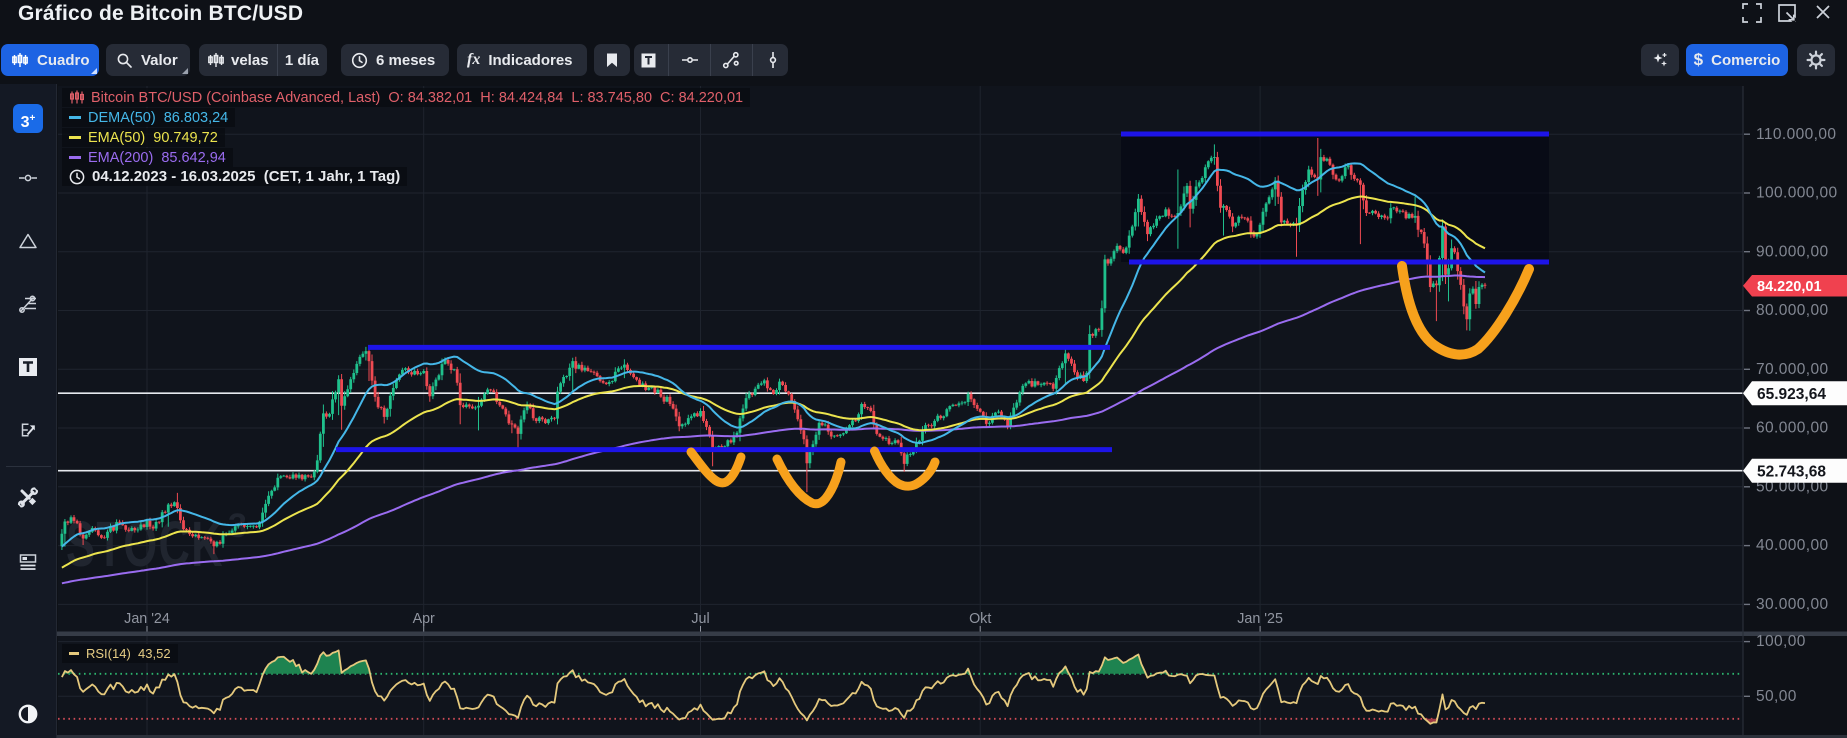 The width and height of the screenshot is (1847, 738). What do you see at coordinates (1781, 641) in the screenshot?
I see `svg-text: 100,00` at bounding box center [1781, 641].